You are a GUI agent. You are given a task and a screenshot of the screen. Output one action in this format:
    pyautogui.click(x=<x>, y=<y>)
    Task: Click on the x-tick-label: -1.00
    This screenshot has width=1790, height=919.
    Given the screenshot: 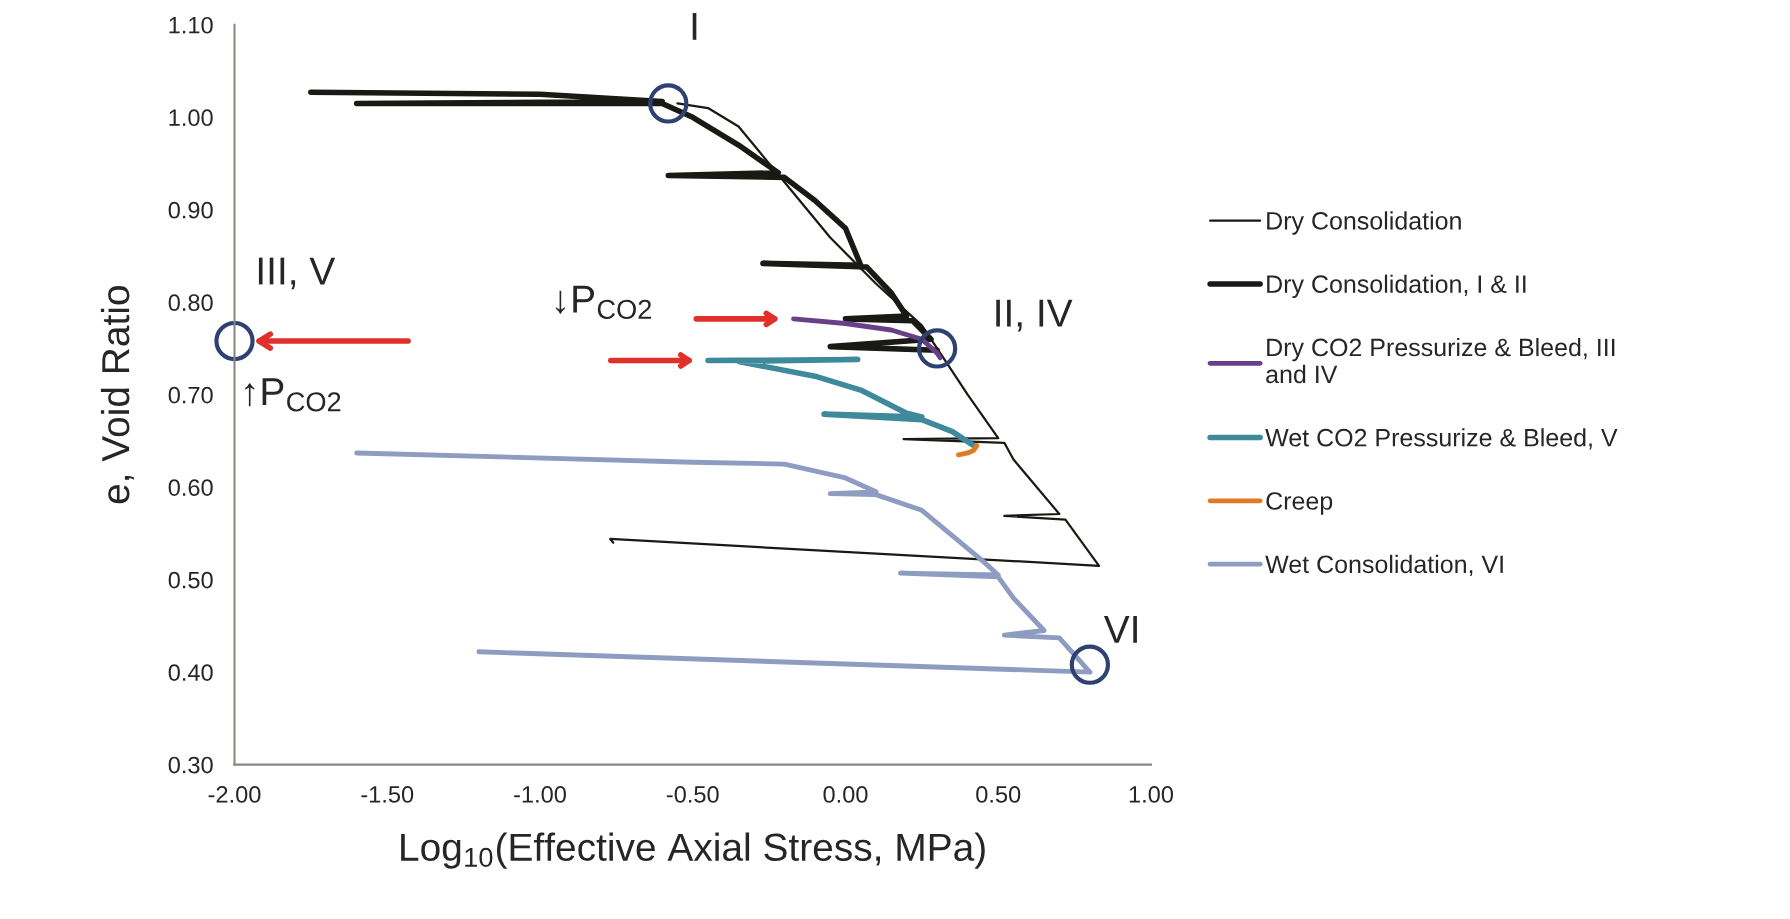 What is the action you would take?
    pyautogui.click(x=540, y=794)
    